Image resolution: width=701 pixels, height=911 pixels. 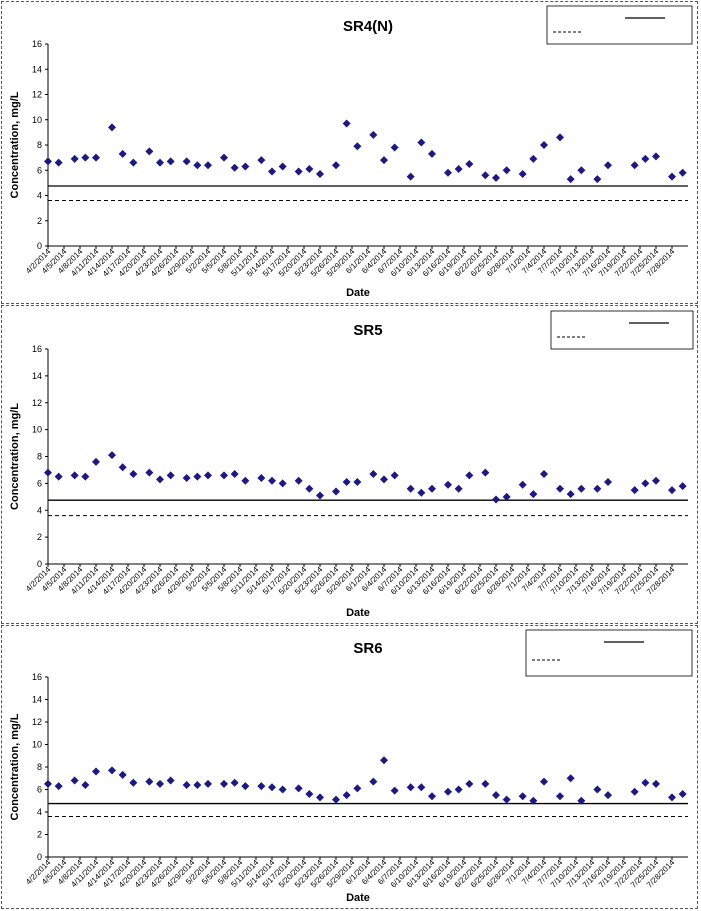 What do you see at coordinates (368, 26) in the screenshot?
I see `chart-title: SR4(N)` at bounding box center [368, 26].